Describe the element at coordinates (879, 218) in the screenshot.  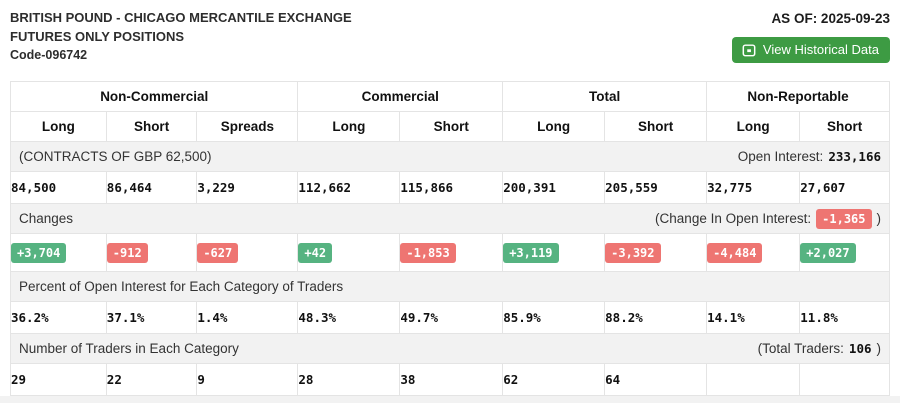
I see `change-in-oi-close-paren: )` at that location.